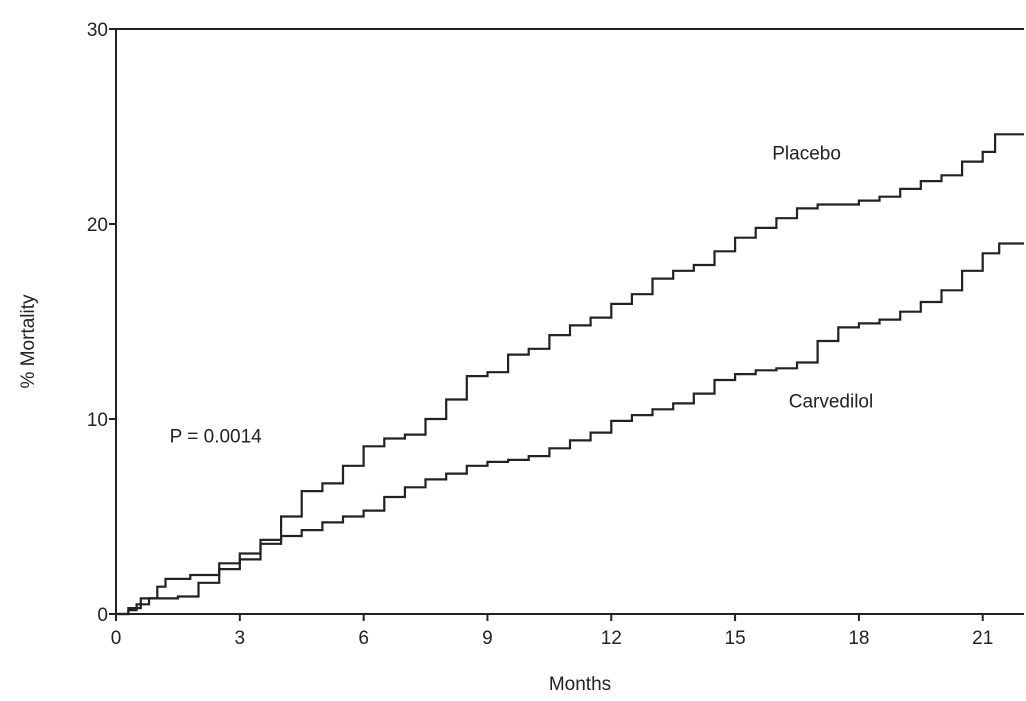 This screenshot has height=701, width=1026. What do you see at coordinates (240, 638) in the screenshot?
I see `x-tick-label: 3` at bounding box center [240, 638].